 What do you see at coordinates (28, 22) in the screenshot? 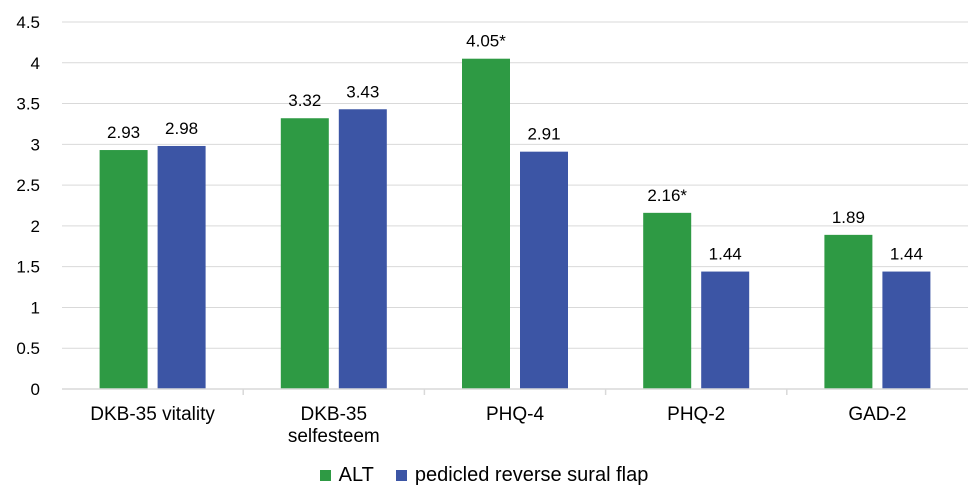
I see `y-tick-label: 4.5` at bounding box center [28, 22].